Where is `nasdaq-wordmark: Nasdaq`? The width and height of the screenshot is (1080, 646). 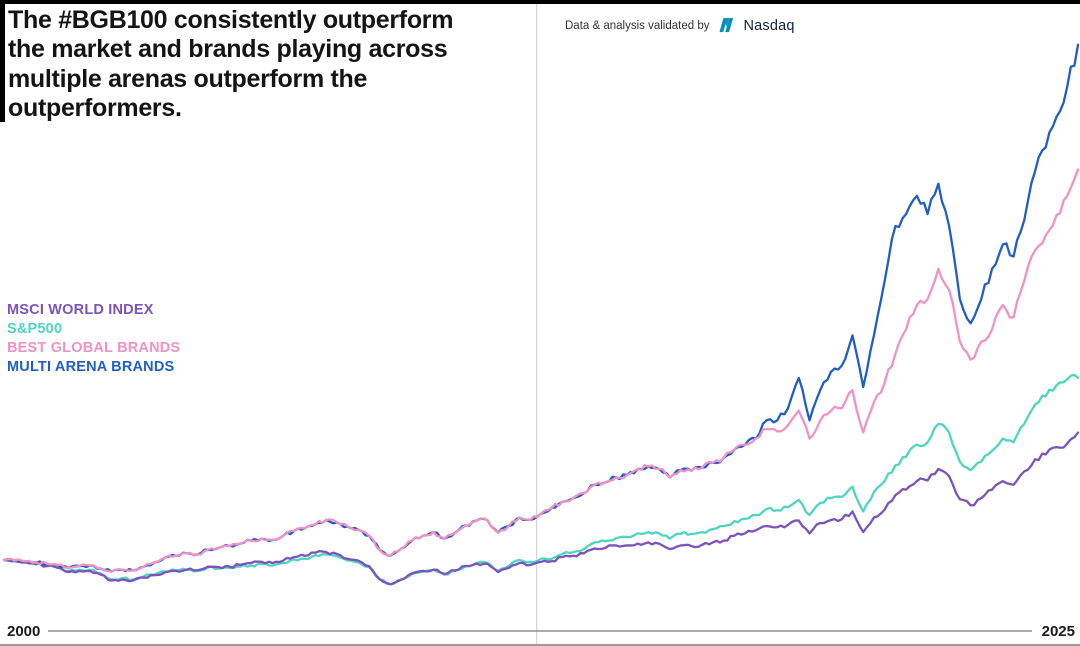
nasdaq-wordmark: Nasdaq is located at coordinates (769, 25).